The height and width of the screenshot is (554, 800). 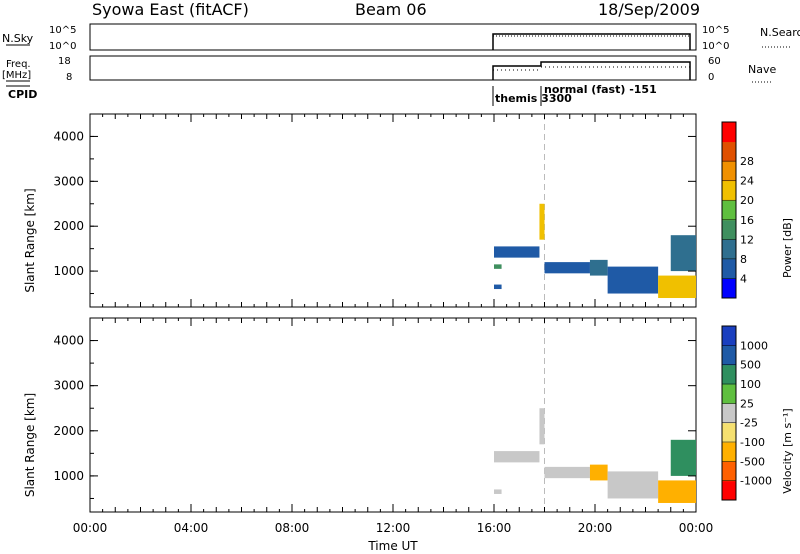 What do you see at coordinates (68, 341) in the screenshot?
I see `velocity-ytick-label-3: 4000` at bounding box center [68, 341].